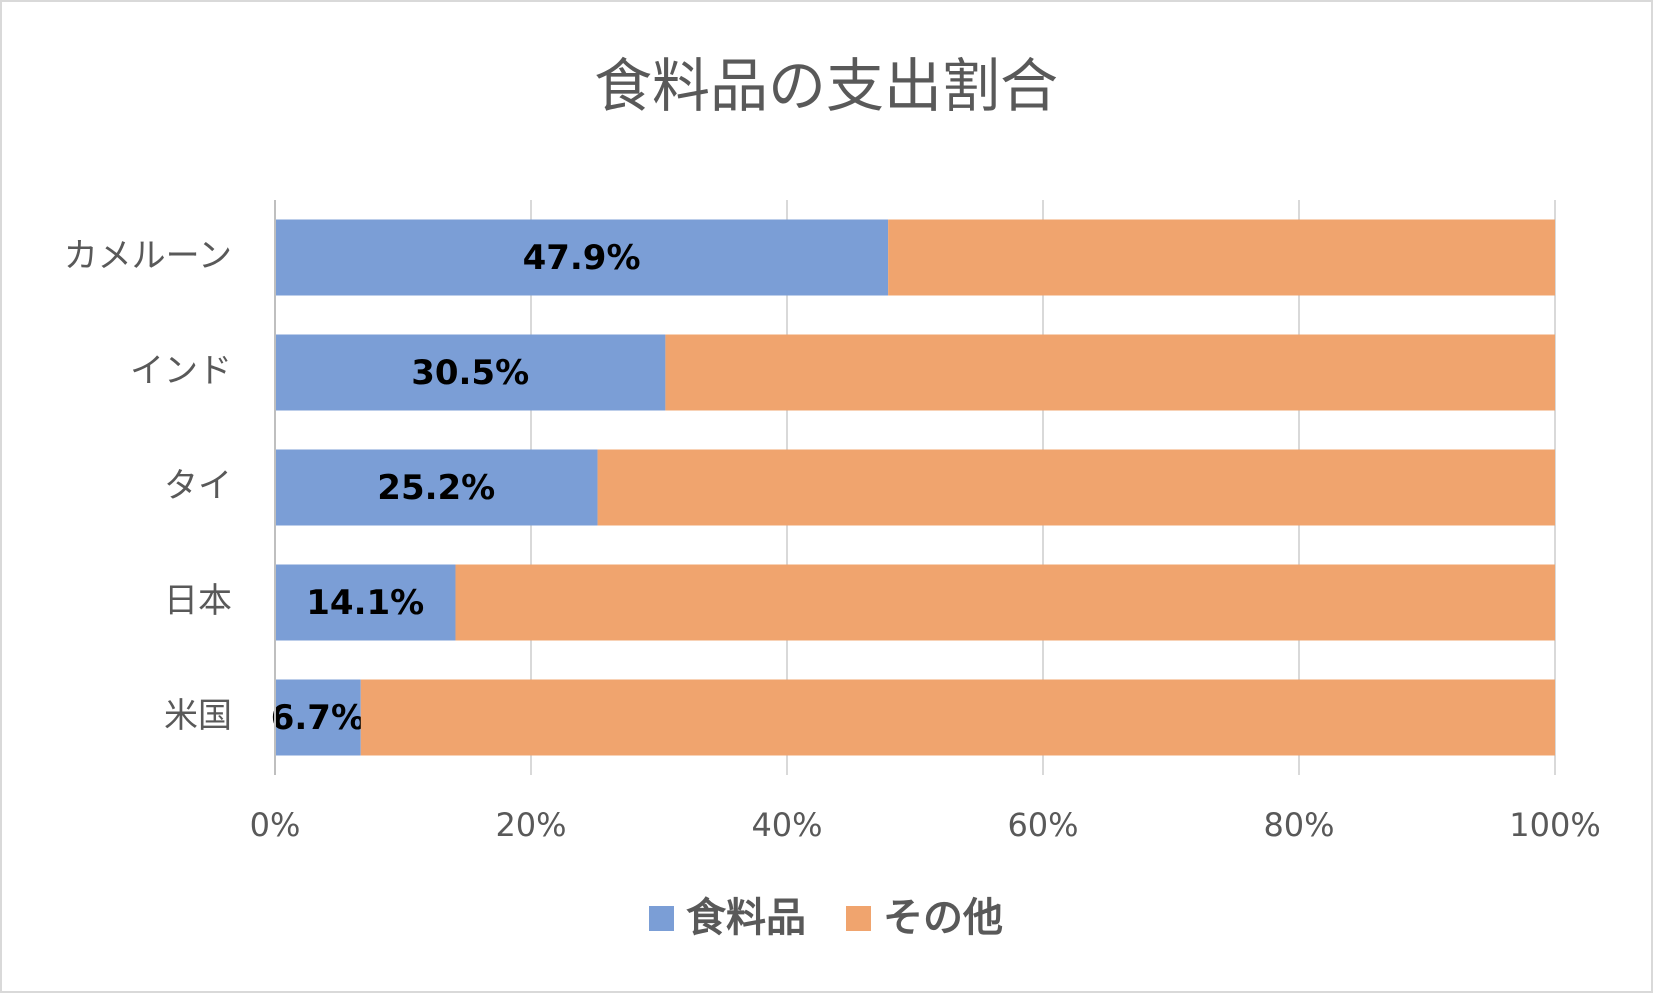  What do you see at coordinates (148, 256) in the screenshot?
I see `y-tick-label: カメルーン` at bounding box center [148, 256].